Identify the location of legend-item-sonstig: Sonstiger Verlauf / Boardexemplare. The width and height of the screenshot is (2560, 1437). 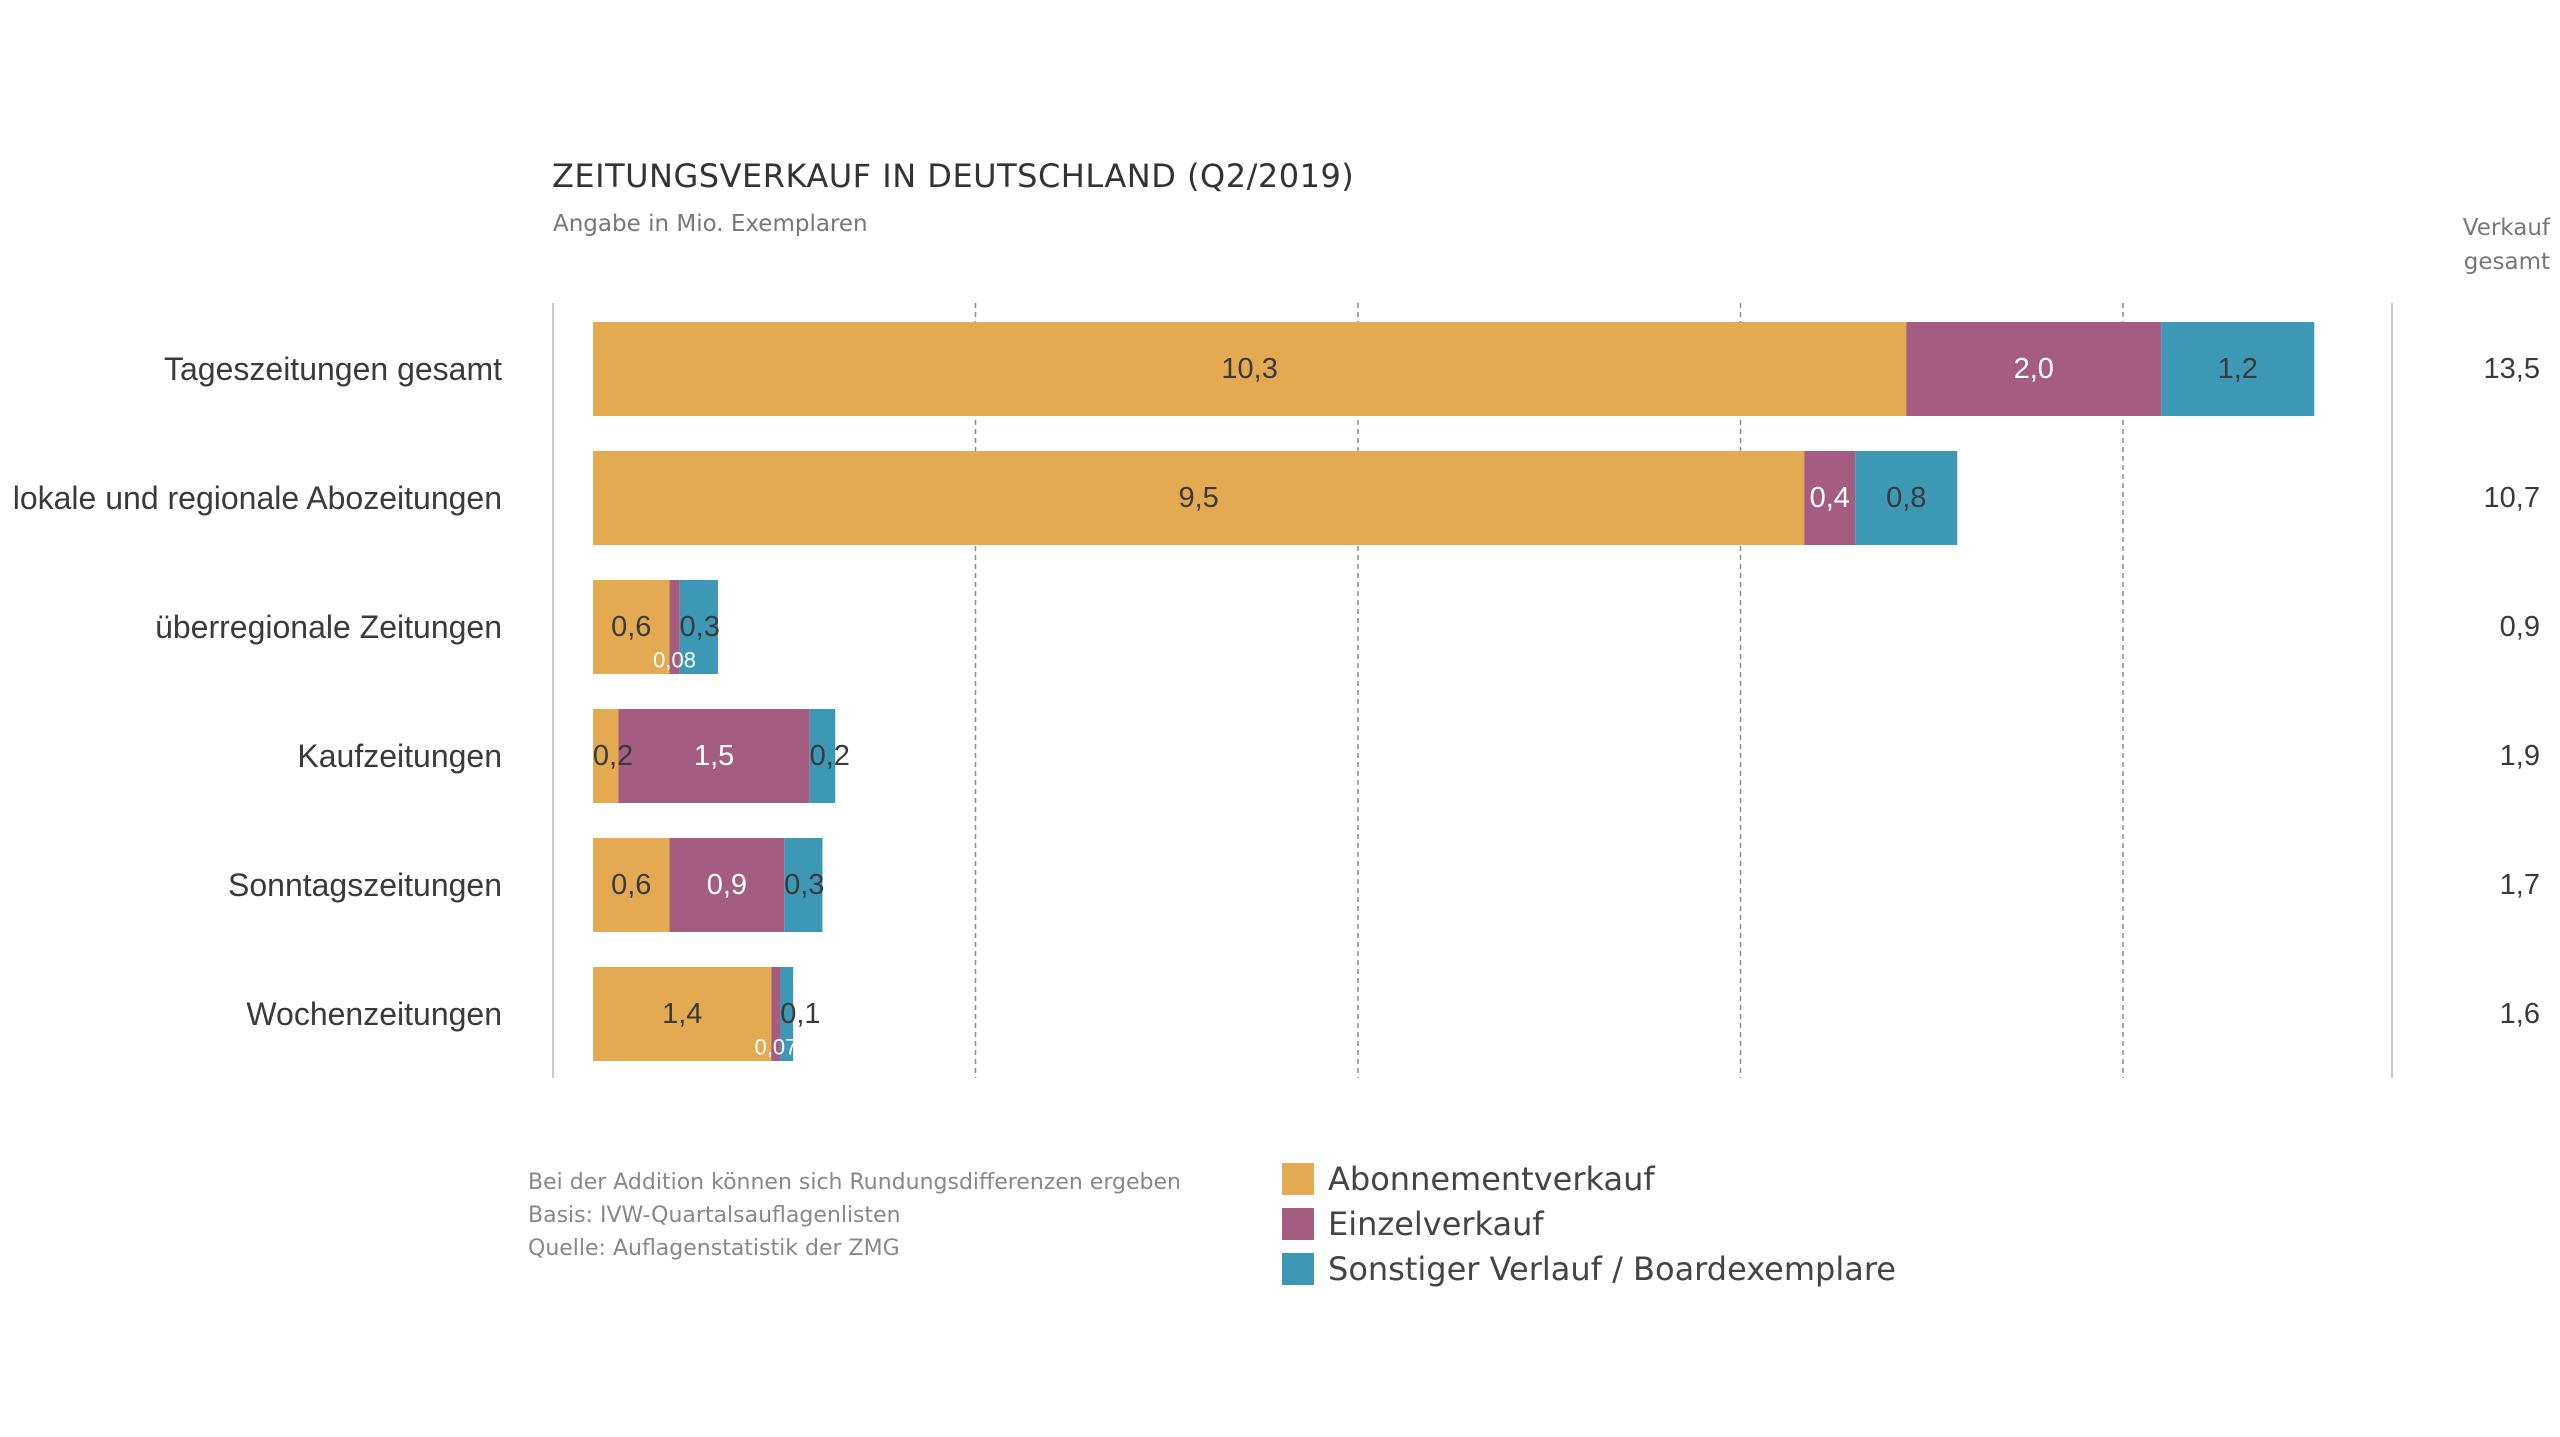
(1589, 1268).